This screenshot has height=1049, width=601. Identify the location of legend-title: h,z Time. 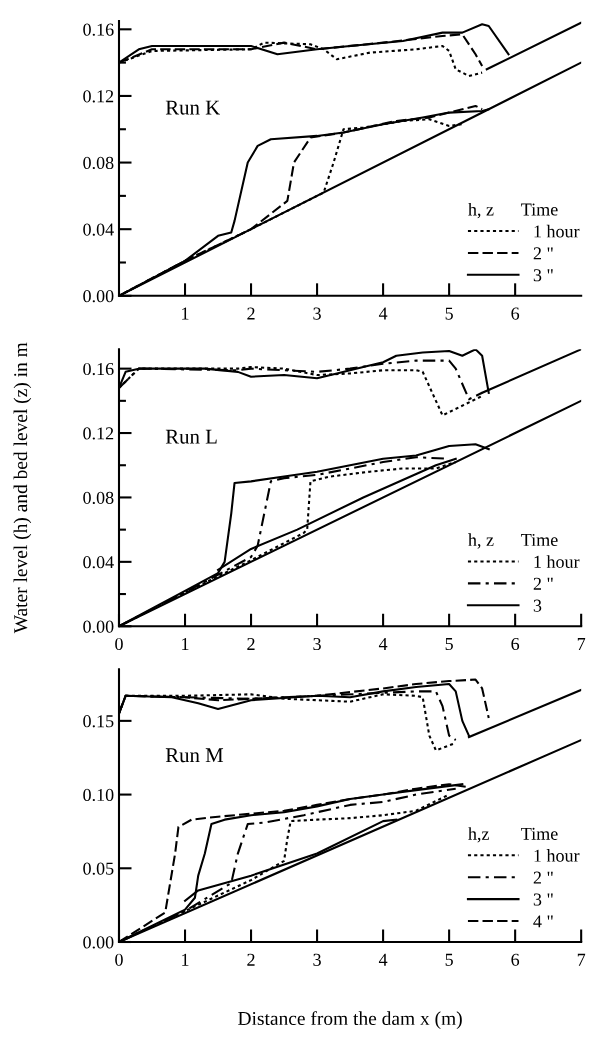
(513, 835).